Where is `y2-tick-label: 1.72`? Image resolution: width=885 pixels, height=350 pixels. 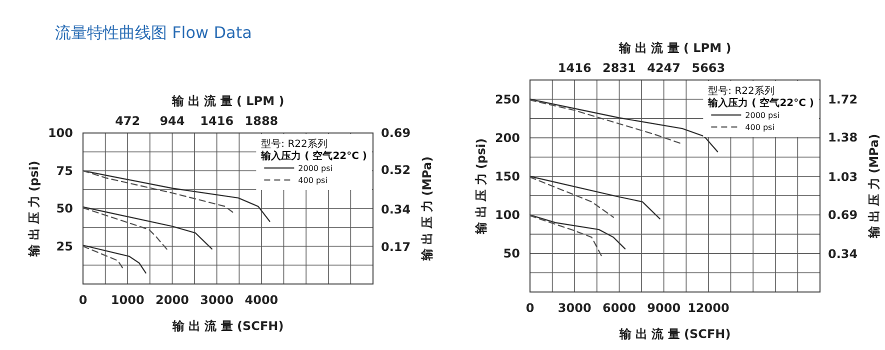
y2-tick-label: 1.72 is located at coordinates (843, 99).